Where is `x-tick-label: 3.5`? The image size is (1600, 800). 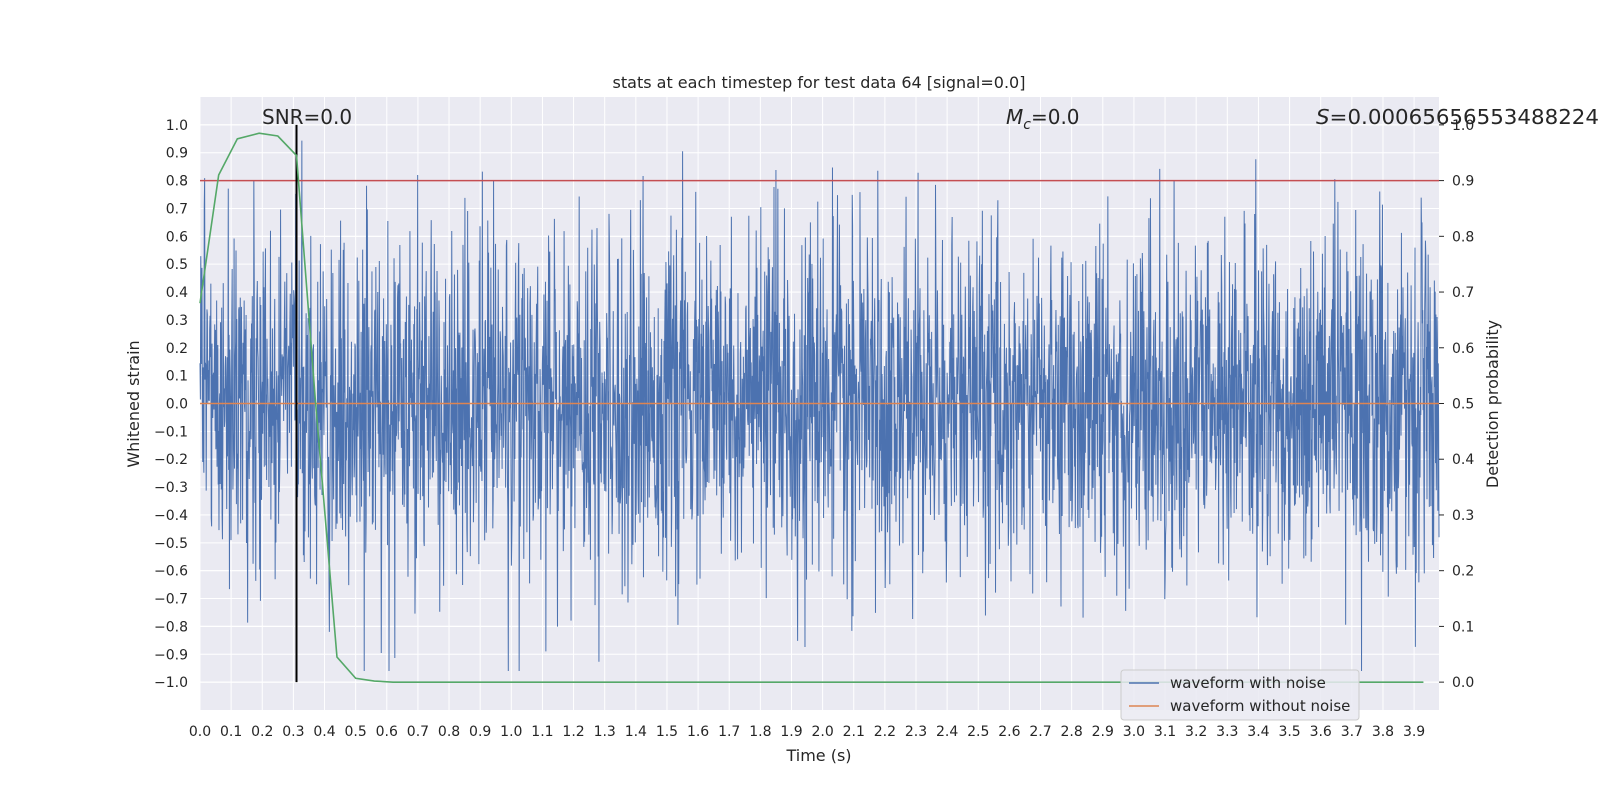 x-tick-label: 3.5 is located at coordinates (1289, 732).